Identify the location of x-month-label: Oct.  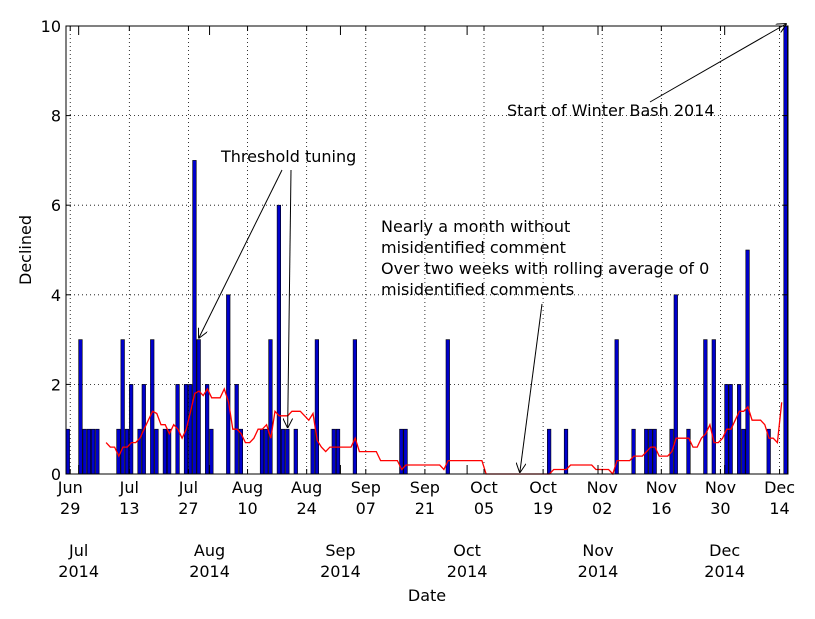
(467, 550).